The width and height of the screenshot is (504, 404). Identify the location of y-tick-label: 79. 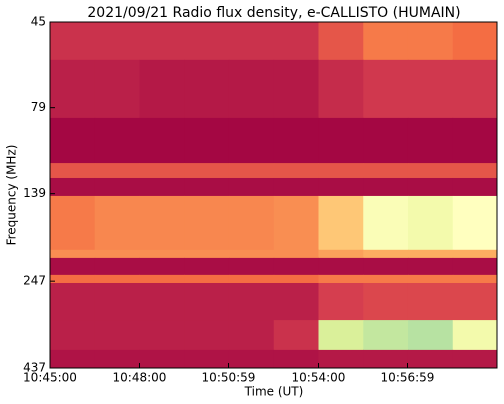
(38, 107).